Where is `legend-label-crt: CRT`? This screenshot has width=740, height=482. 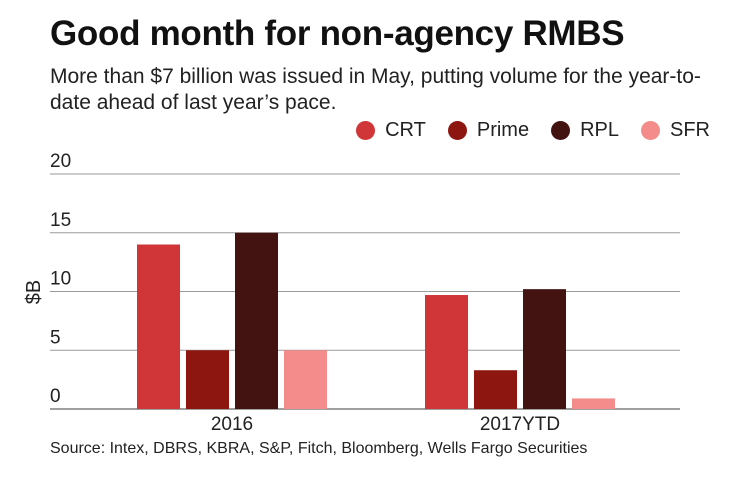 legend-label-crt: CRT is located at coordinates (405, 130).